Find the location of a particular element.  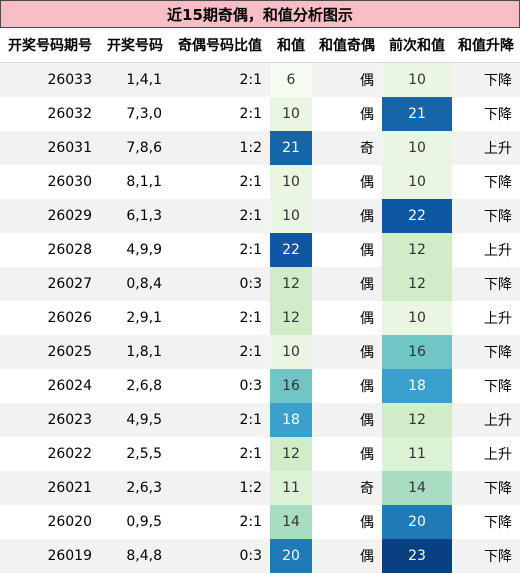

cell-numbers: 8,1,1 is located at coordinates (135, 182).